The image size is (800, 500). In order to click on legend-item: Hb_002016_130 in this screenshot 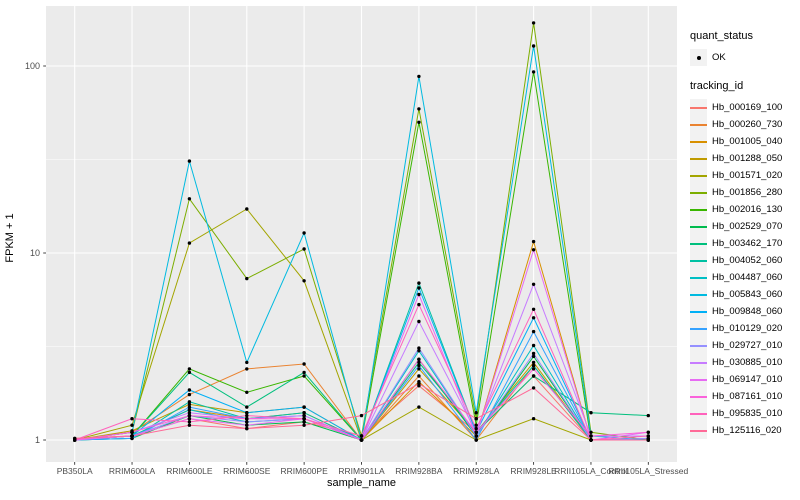, I will do `click(744, 209)`.